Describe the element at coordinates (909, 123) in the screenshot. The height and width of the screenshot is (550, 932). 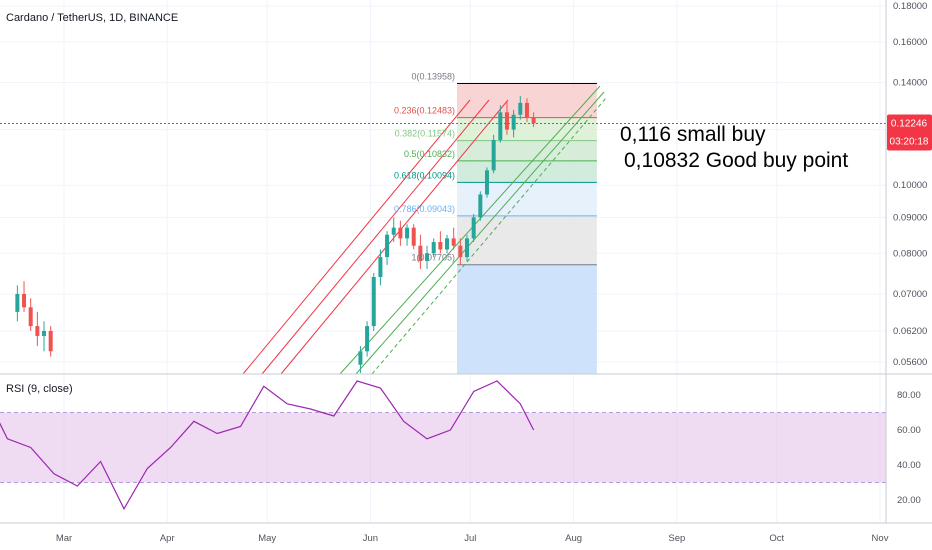
I see `current-price-value: 0.12246` at that location.